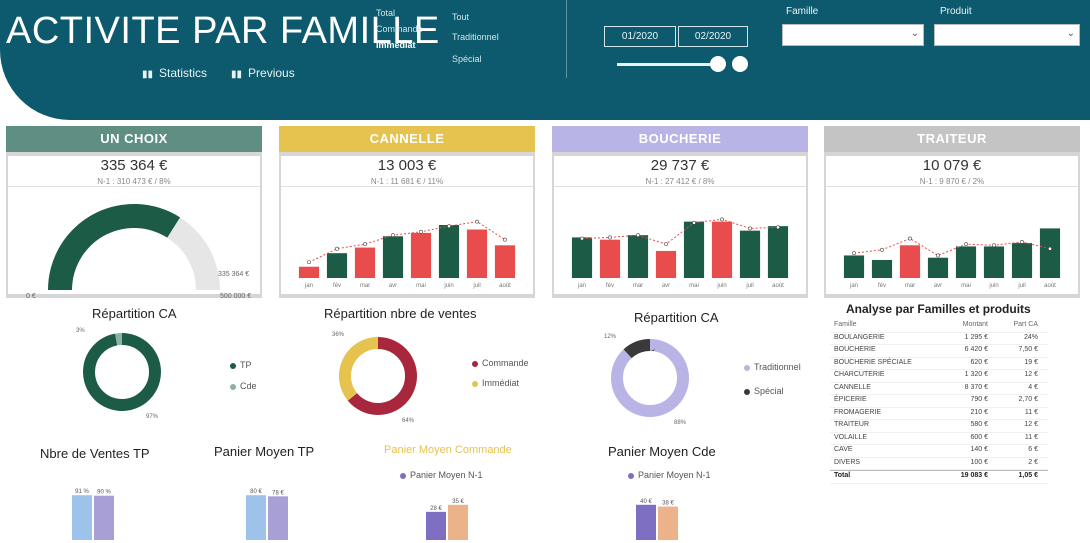 This screenshot has height=543, width=1090. I want to click on tick-label: avr, so click(938, 286).